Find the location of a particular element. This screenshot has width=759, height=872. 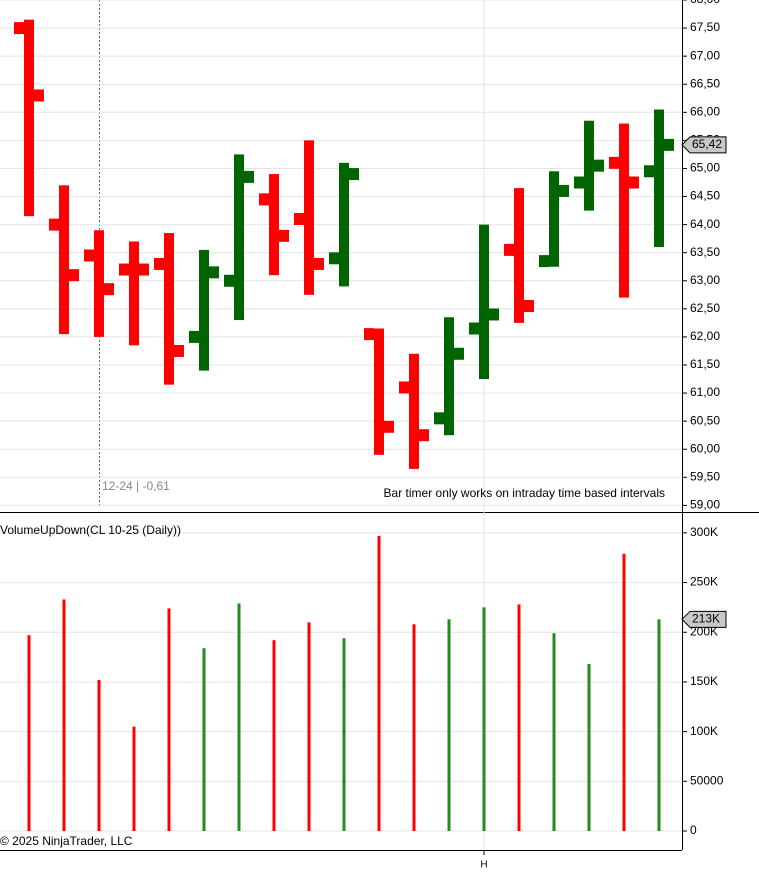

indicator-title: VolumeUpDown(CL 10-25 (Daily)) is located at coordinates (90, 530).